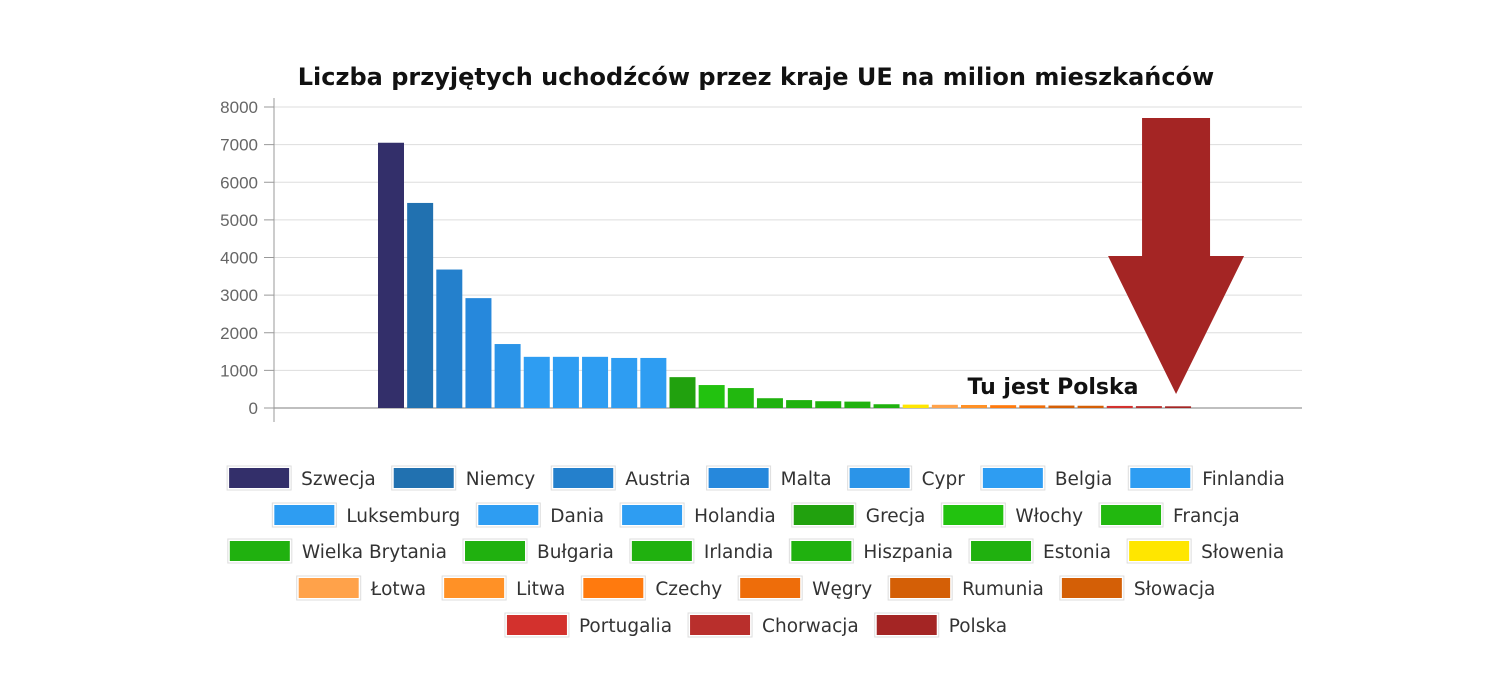 The image size is (1510, 697). I want to click on legend-label: Estonia, so click(1077, 552).